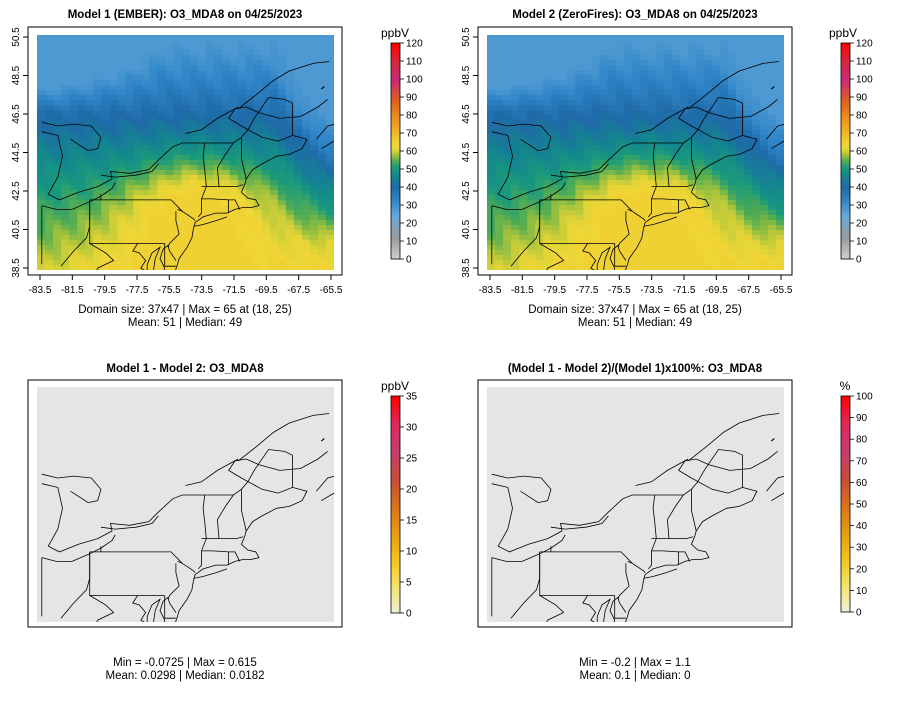  What do you see at coordinates (864, 80) in the screenshot?
I see `colorbar-tick-label: 100` at bounding box center [864, 80].